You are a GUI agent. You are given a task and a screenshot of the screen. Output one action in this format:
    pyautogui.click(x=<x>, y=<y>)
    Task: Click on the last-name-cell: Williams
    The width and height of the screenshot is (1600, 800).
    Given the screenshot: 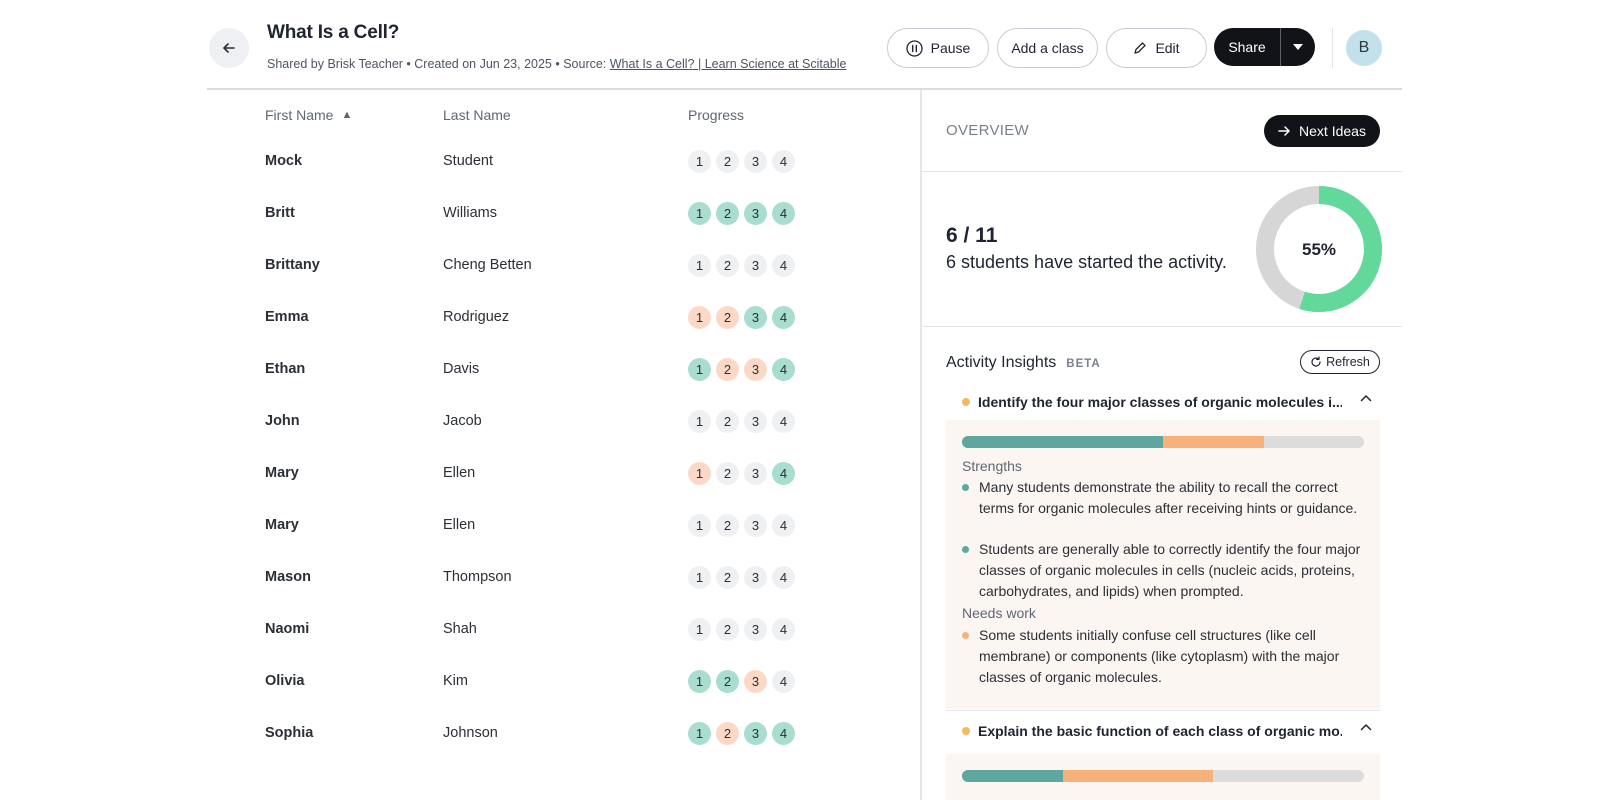 What is the action you would take?
    pyautogui.click(x=470, y=213)
    